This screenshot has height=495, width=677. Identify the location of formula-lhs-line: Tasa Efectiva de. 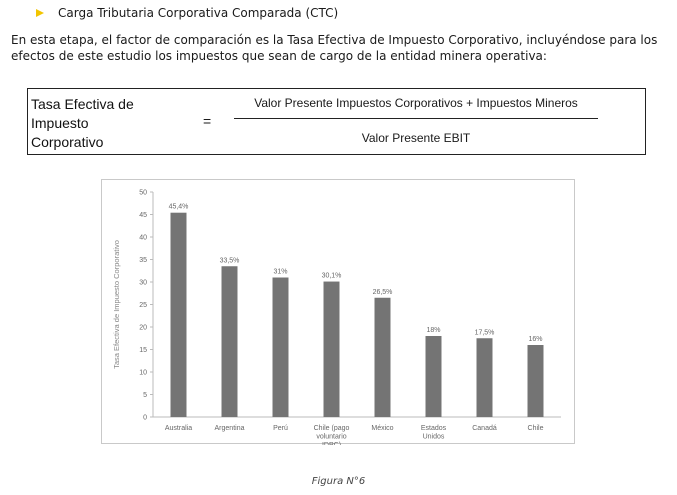
(82, 104).